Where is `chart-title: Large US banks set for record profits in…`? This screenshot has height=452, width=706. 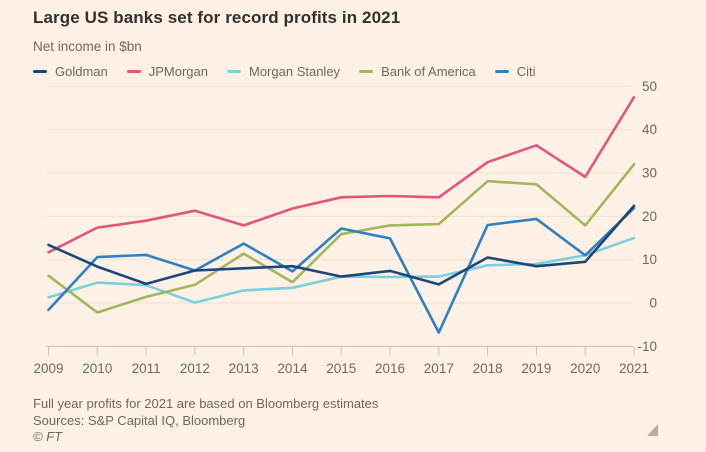 chart-title: Large US banks set for record profits in… is located at coordinates (217, 17).